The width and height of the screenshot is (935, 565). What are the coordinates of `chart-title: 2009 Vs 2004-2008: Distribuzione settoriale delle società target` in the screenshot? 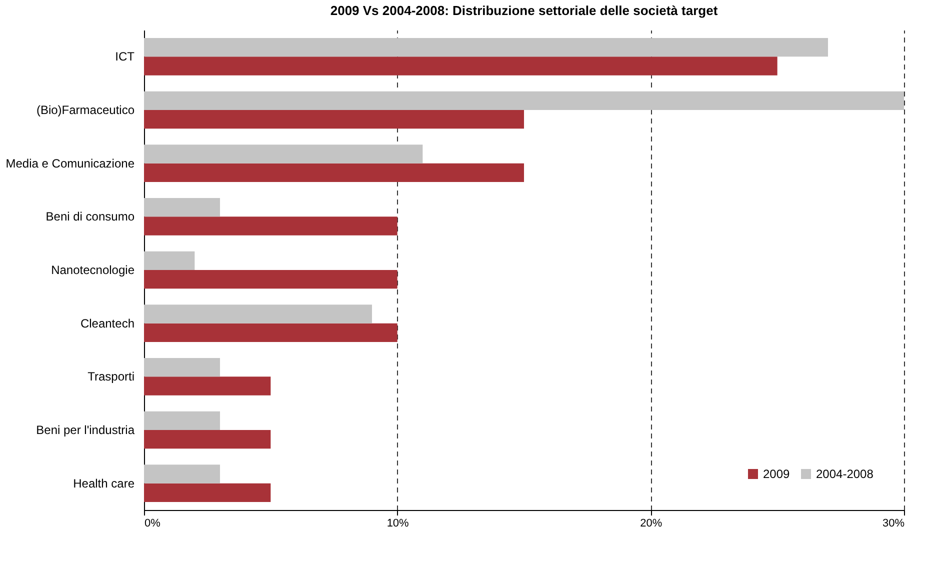 It's located at (524, 10).